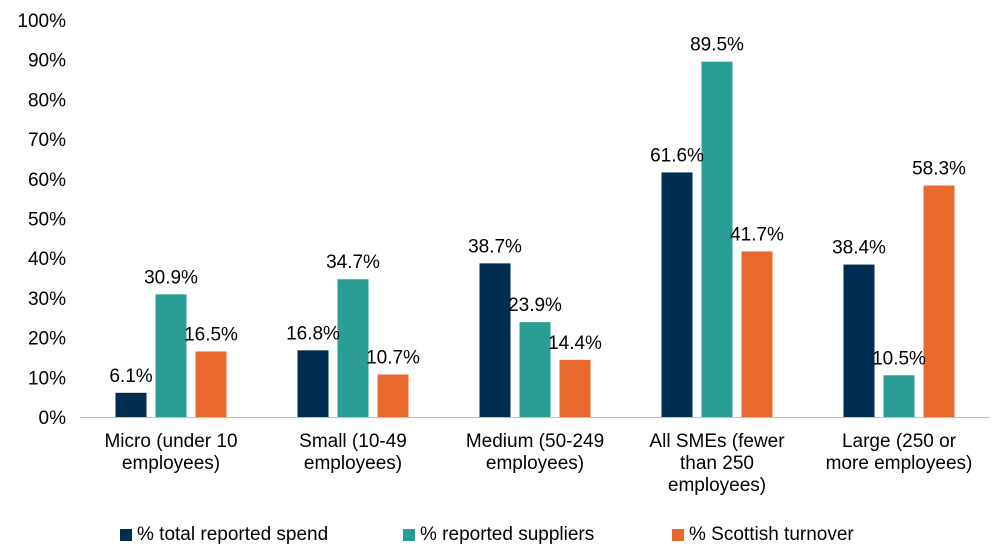 Image resolution: width=1000 pixels, height=559 pixels. Describe the element at coordinates (47, 61) in the screenshot. I see `y-tick-label: 90%` at that location.